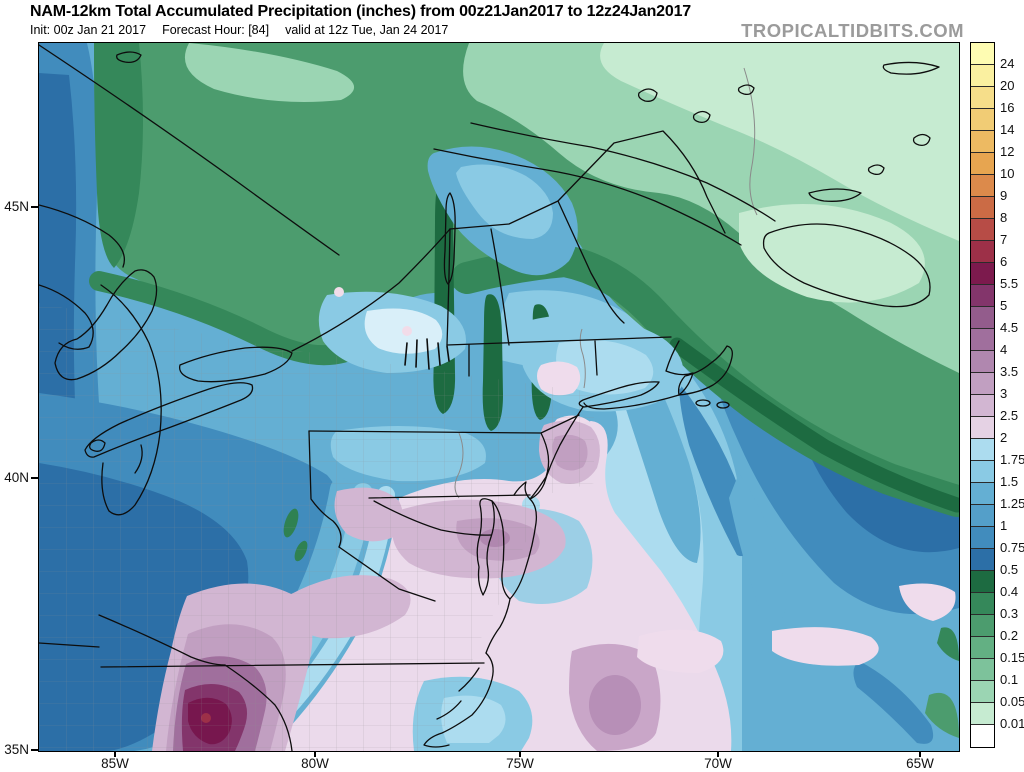  Describe the element at coordinates (1004, 349) in the screenshot. I see `colorbar-tick-label: 4` at that location.